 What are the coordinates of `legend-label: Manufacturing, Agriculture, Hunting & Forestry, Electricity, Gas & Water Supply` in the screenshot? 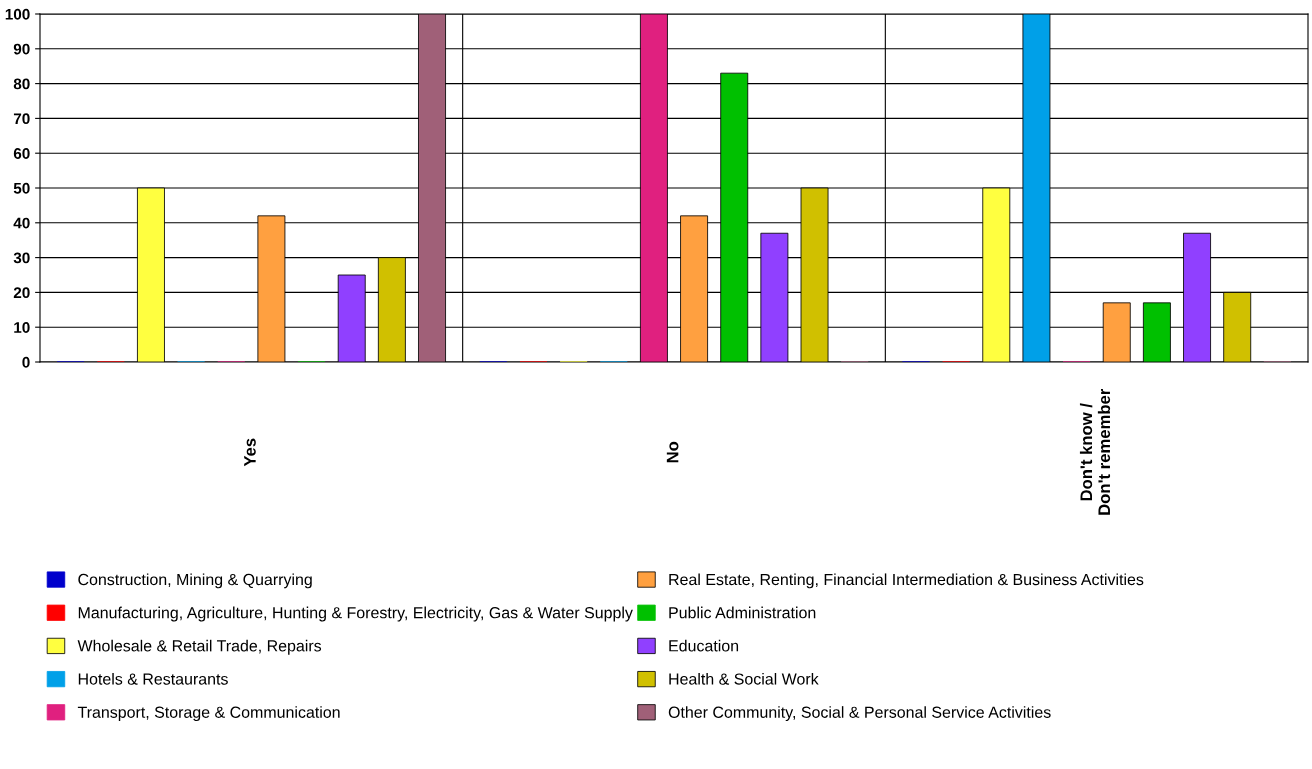 It's located at (355, 614).